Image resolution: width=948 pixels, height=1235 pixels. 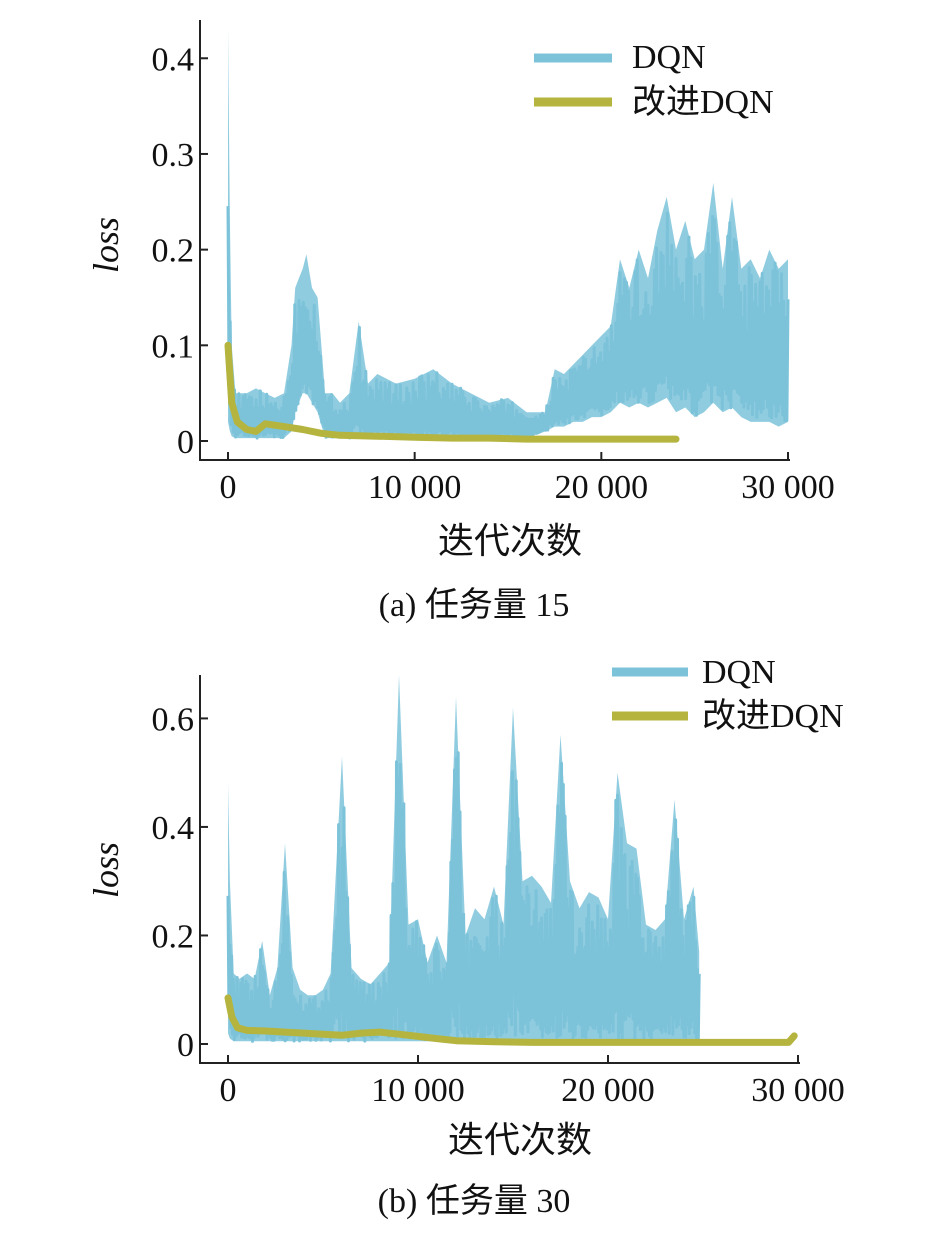 I want to click on chart-a-series-dqn-line, so click(x=508, y=323).